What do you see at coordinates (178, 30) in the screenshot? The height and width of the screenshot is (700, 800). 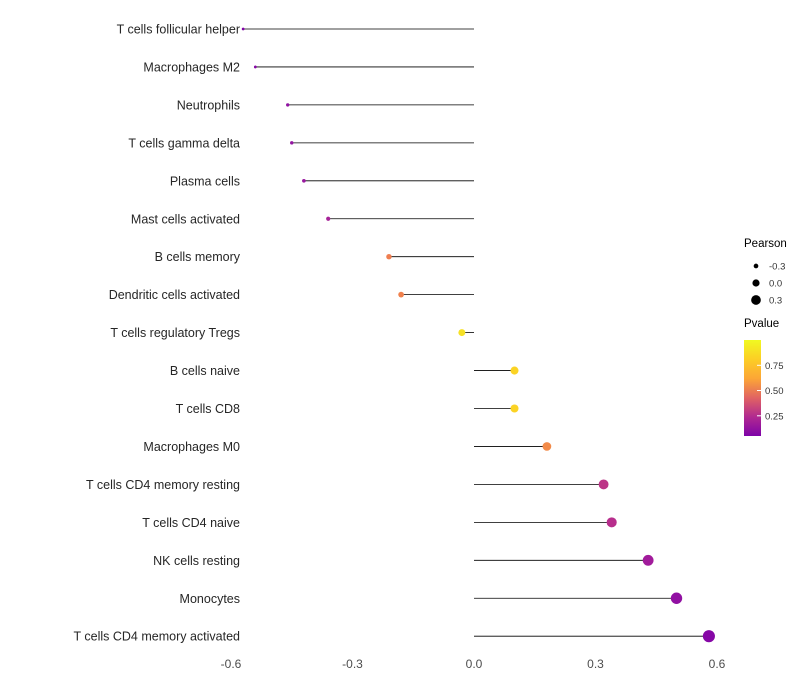 I see `category-label: T cells follicular helper` at bounding box center [178, 30].